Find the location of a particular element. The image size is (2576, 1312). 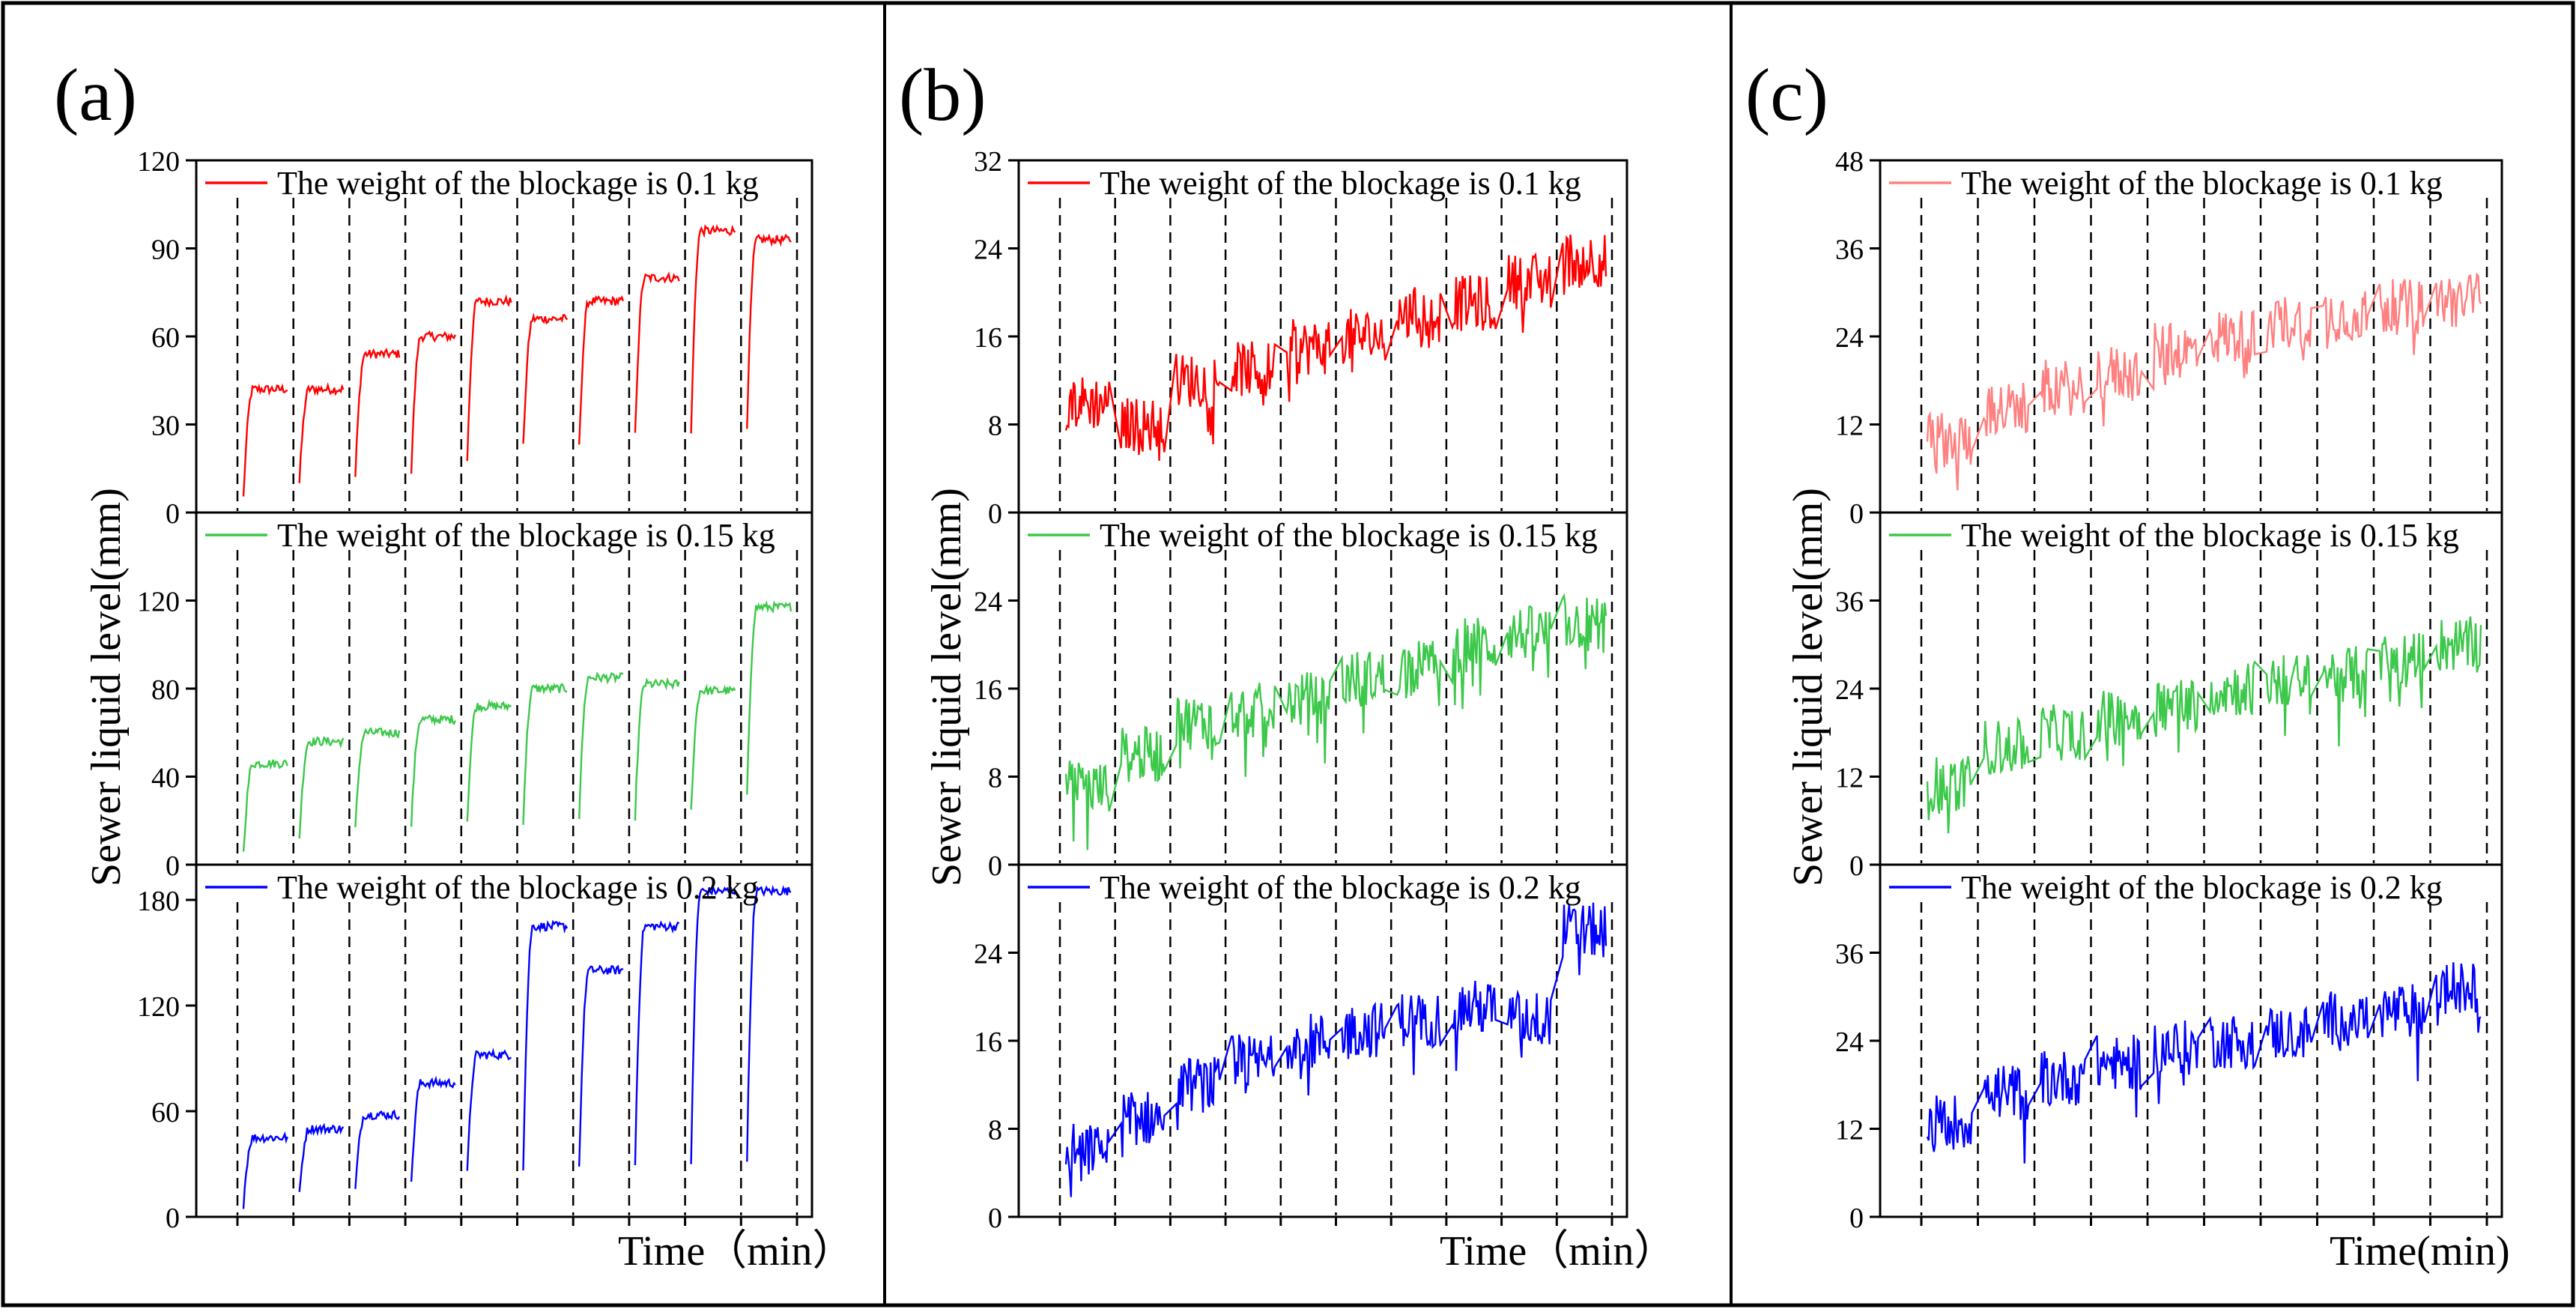

panel-label-c: (c) is located at coordinates (1787, 94).